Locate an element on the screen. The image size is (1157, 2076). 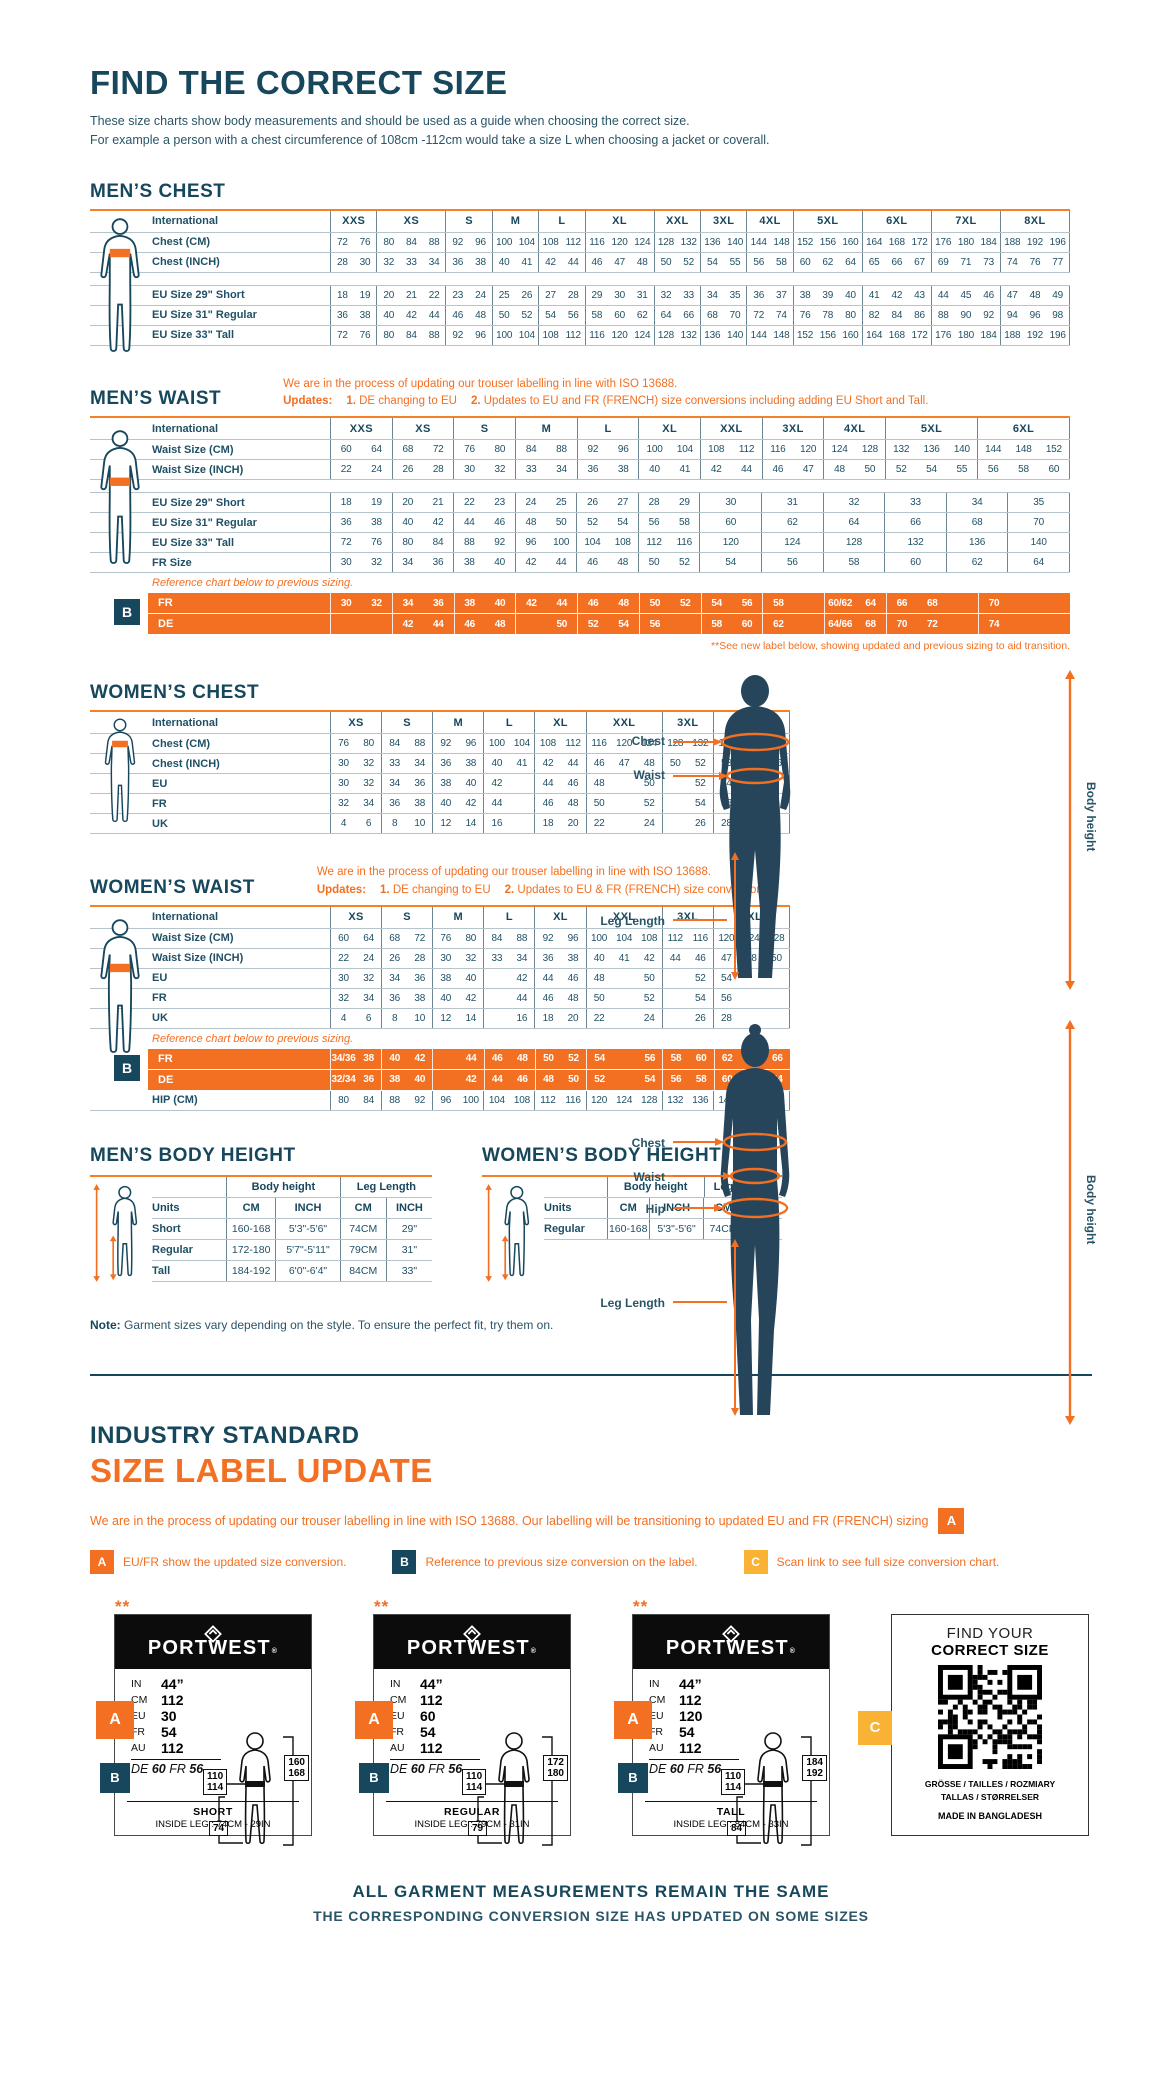
label-figure: 110 114 184 192 84 is located at coordinates (774, 1789).